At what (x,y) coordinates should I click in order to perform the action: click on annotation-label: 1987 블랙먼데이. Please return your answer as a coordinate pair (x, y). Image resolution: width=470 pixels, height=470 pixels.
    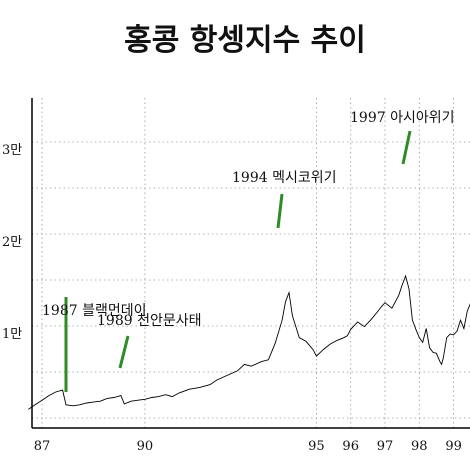
    Looking at the image, I should click on (94, 311).